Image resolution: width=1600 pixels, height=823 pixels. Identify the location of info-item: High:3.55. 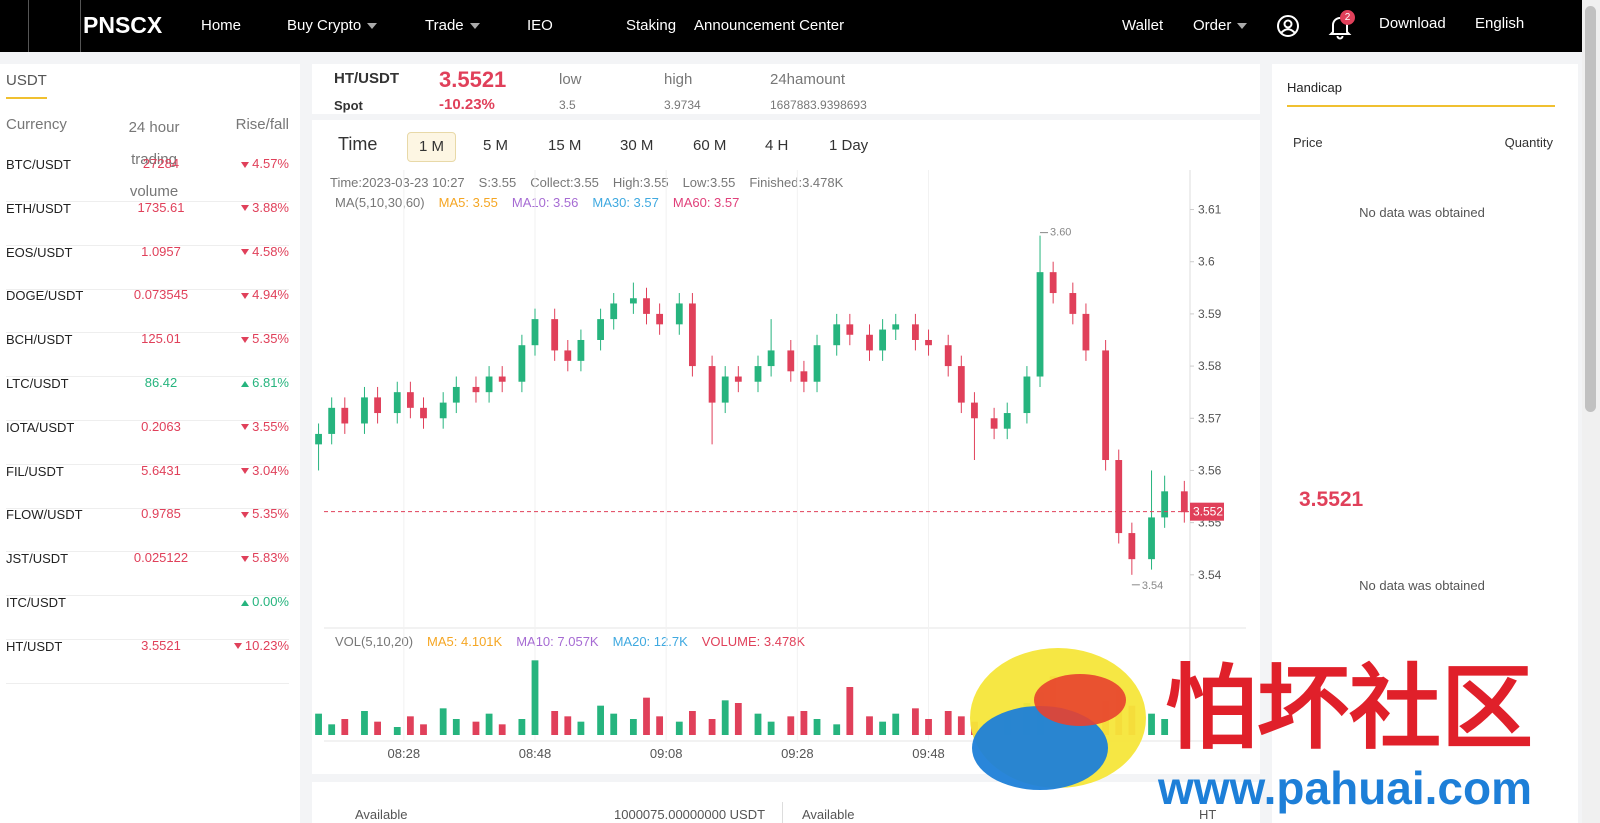
(640, 182).